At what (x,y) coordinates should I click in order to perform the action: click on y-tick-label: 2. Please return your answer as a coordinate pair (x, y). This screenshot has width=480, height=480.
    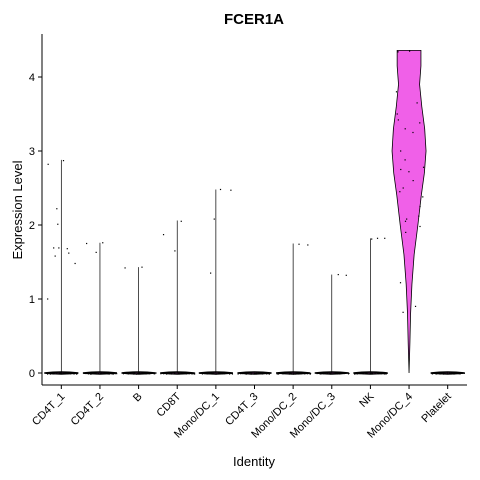
    Looking at the image, I should click on (32, 226).